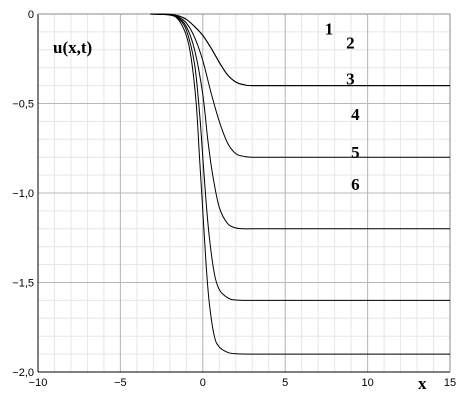 Image resolution: width=462 pixels, height=400 pixels. I want to click on series-label-3: 3, so click(350, 78).